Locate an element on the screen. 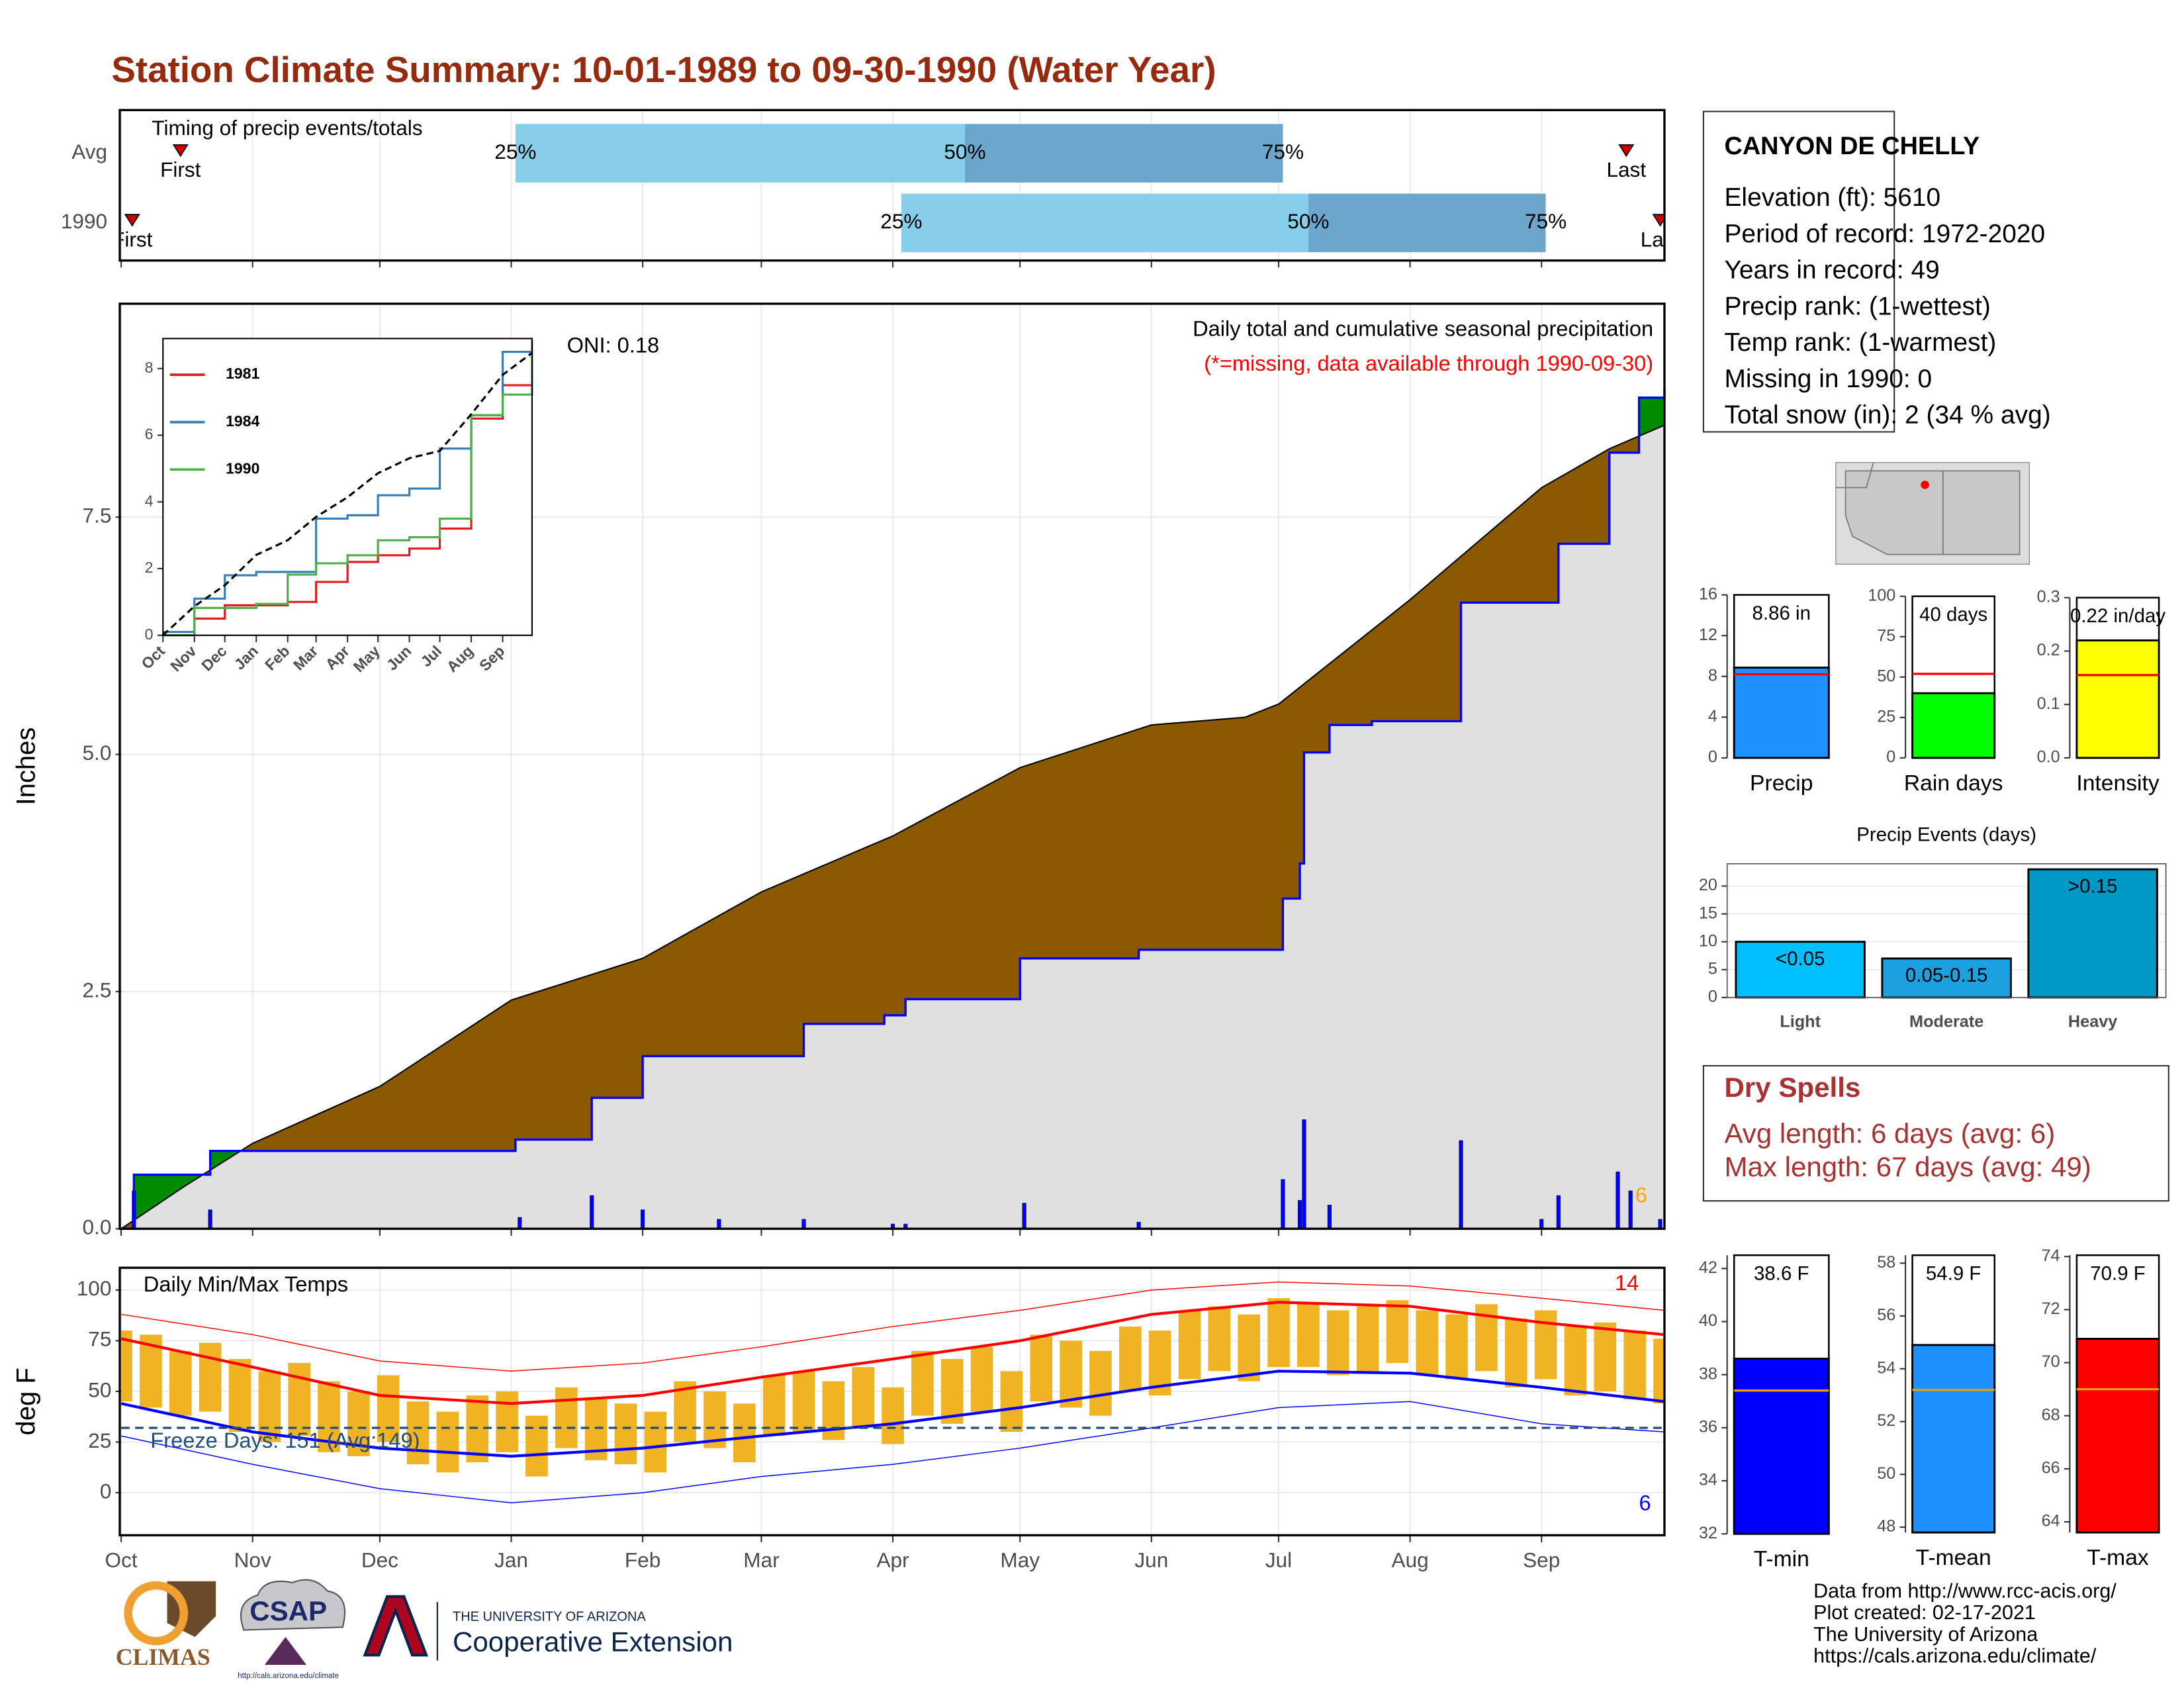  annotation: 6 is located at coordinates (1645, 1503).